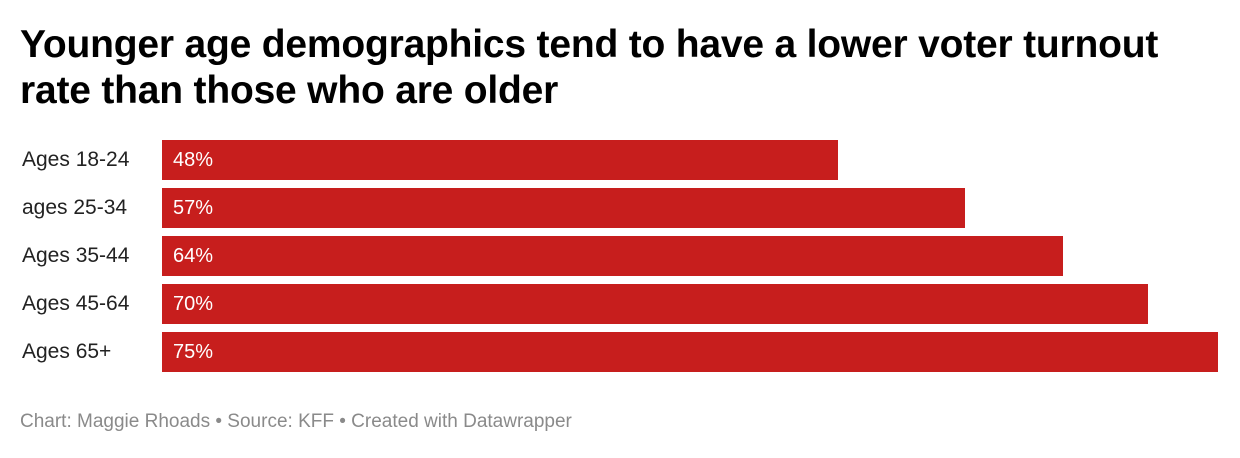 This screenshot has height=458, width=1240. I want to click on bar-value-label: 70%, so click(193, 304).